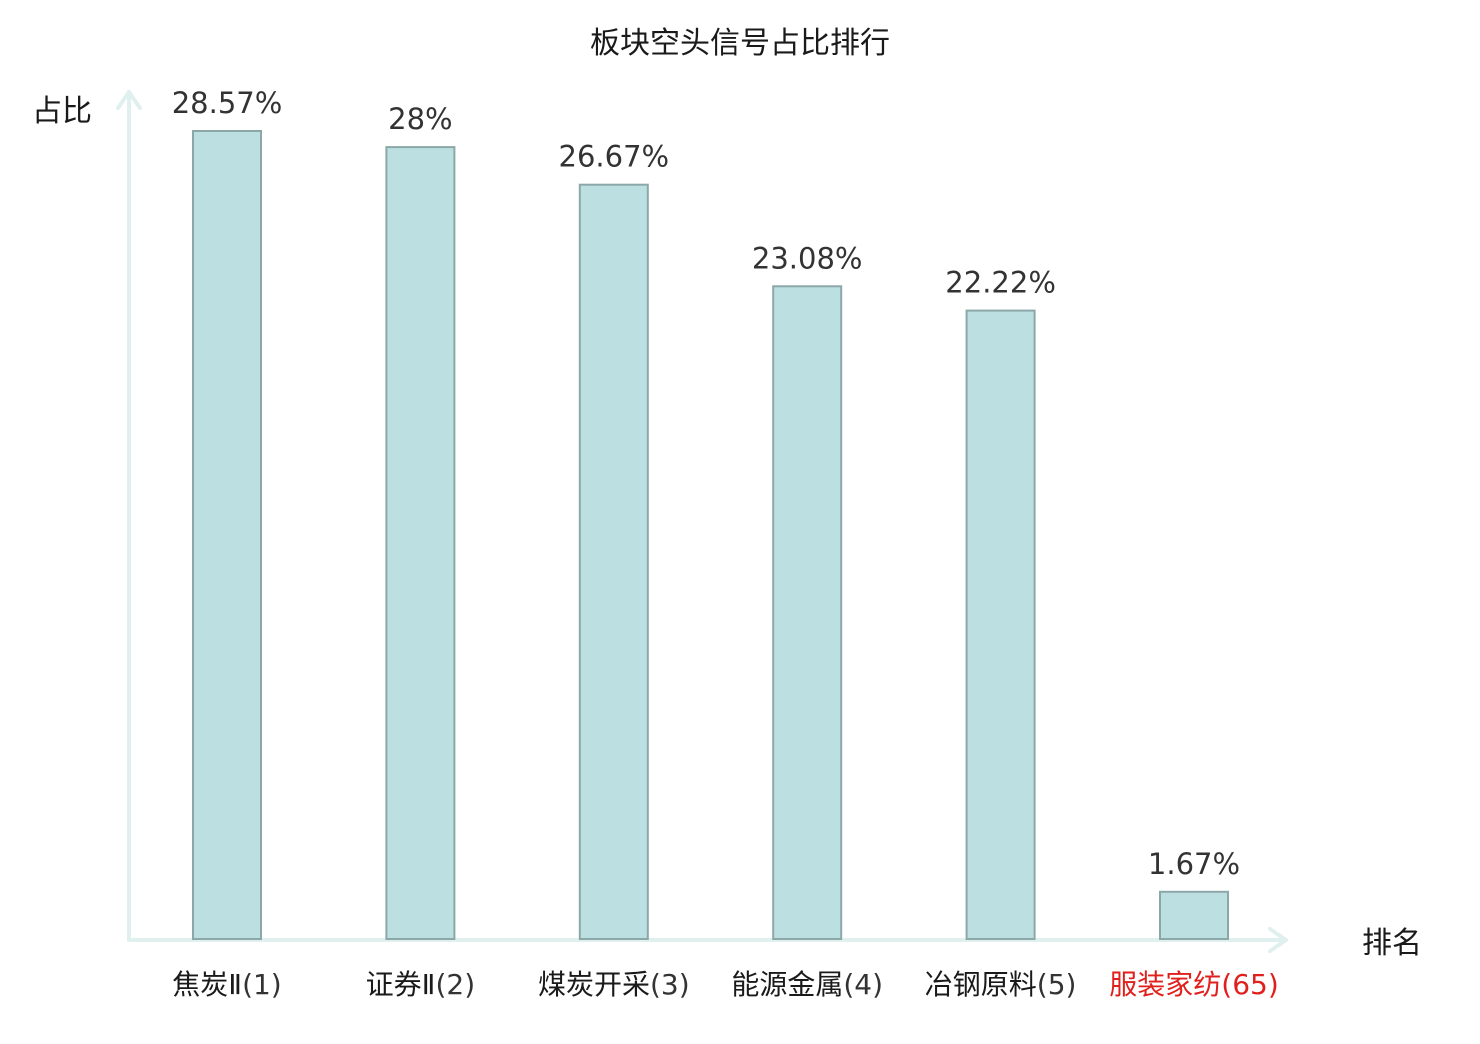 This screenshot has width=1480, height=1044. What do you see at coordinates (594, 984) in the screenshot?
I see `category-name: 煤炭开采` at bounding box center [594, 984].